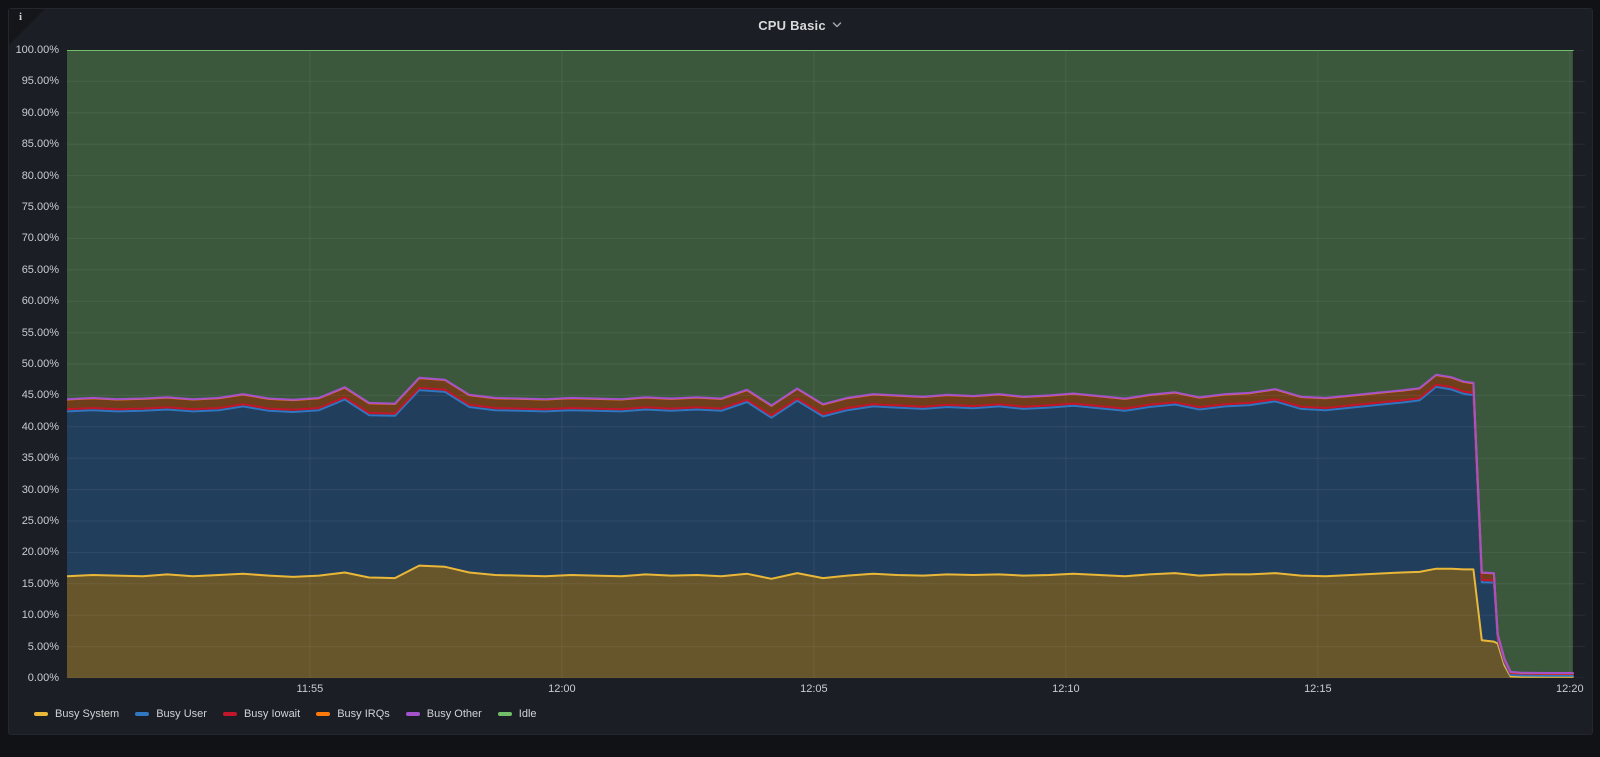 This screenshot has width=1600, height=757. What do you see at coordinates (40, 81) in the screenshot?
I see `y-axis-label: 95.00%` at bounding box center [40, 81].